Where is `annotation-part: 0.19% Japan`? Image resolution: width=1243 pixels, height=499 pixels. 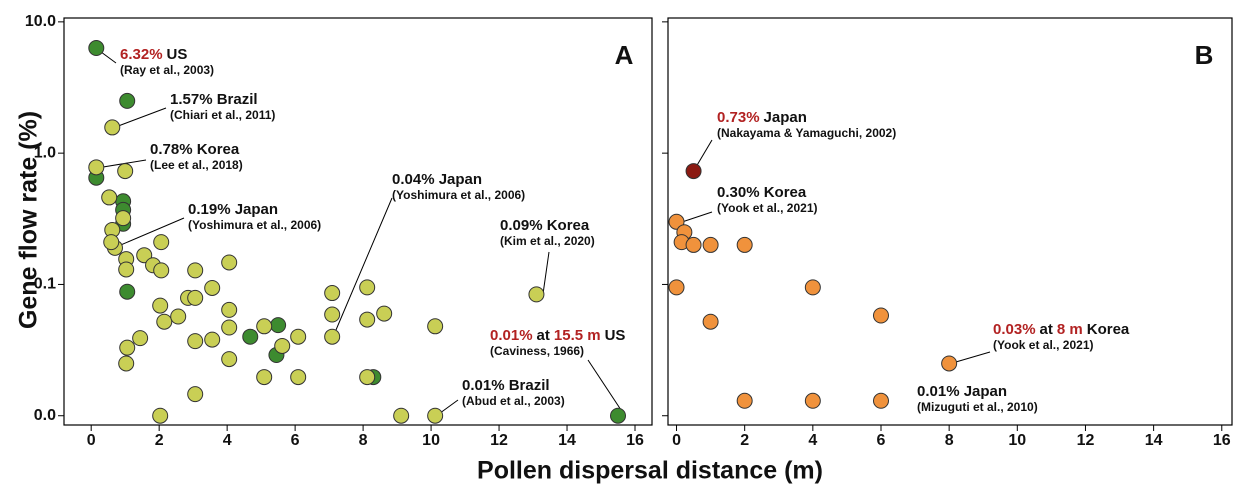 annotation-part: 0.19% Japan is located at coordinates (233, 209).